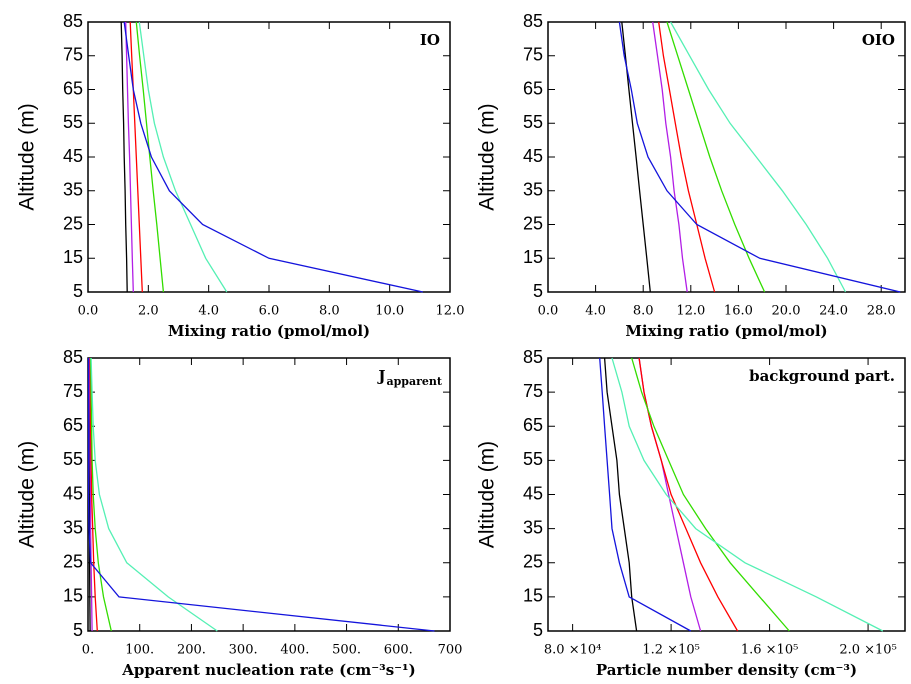 This screenshot has height=684, width=911. I want to click on x-tick-label: 24.0, so click(833, 311).